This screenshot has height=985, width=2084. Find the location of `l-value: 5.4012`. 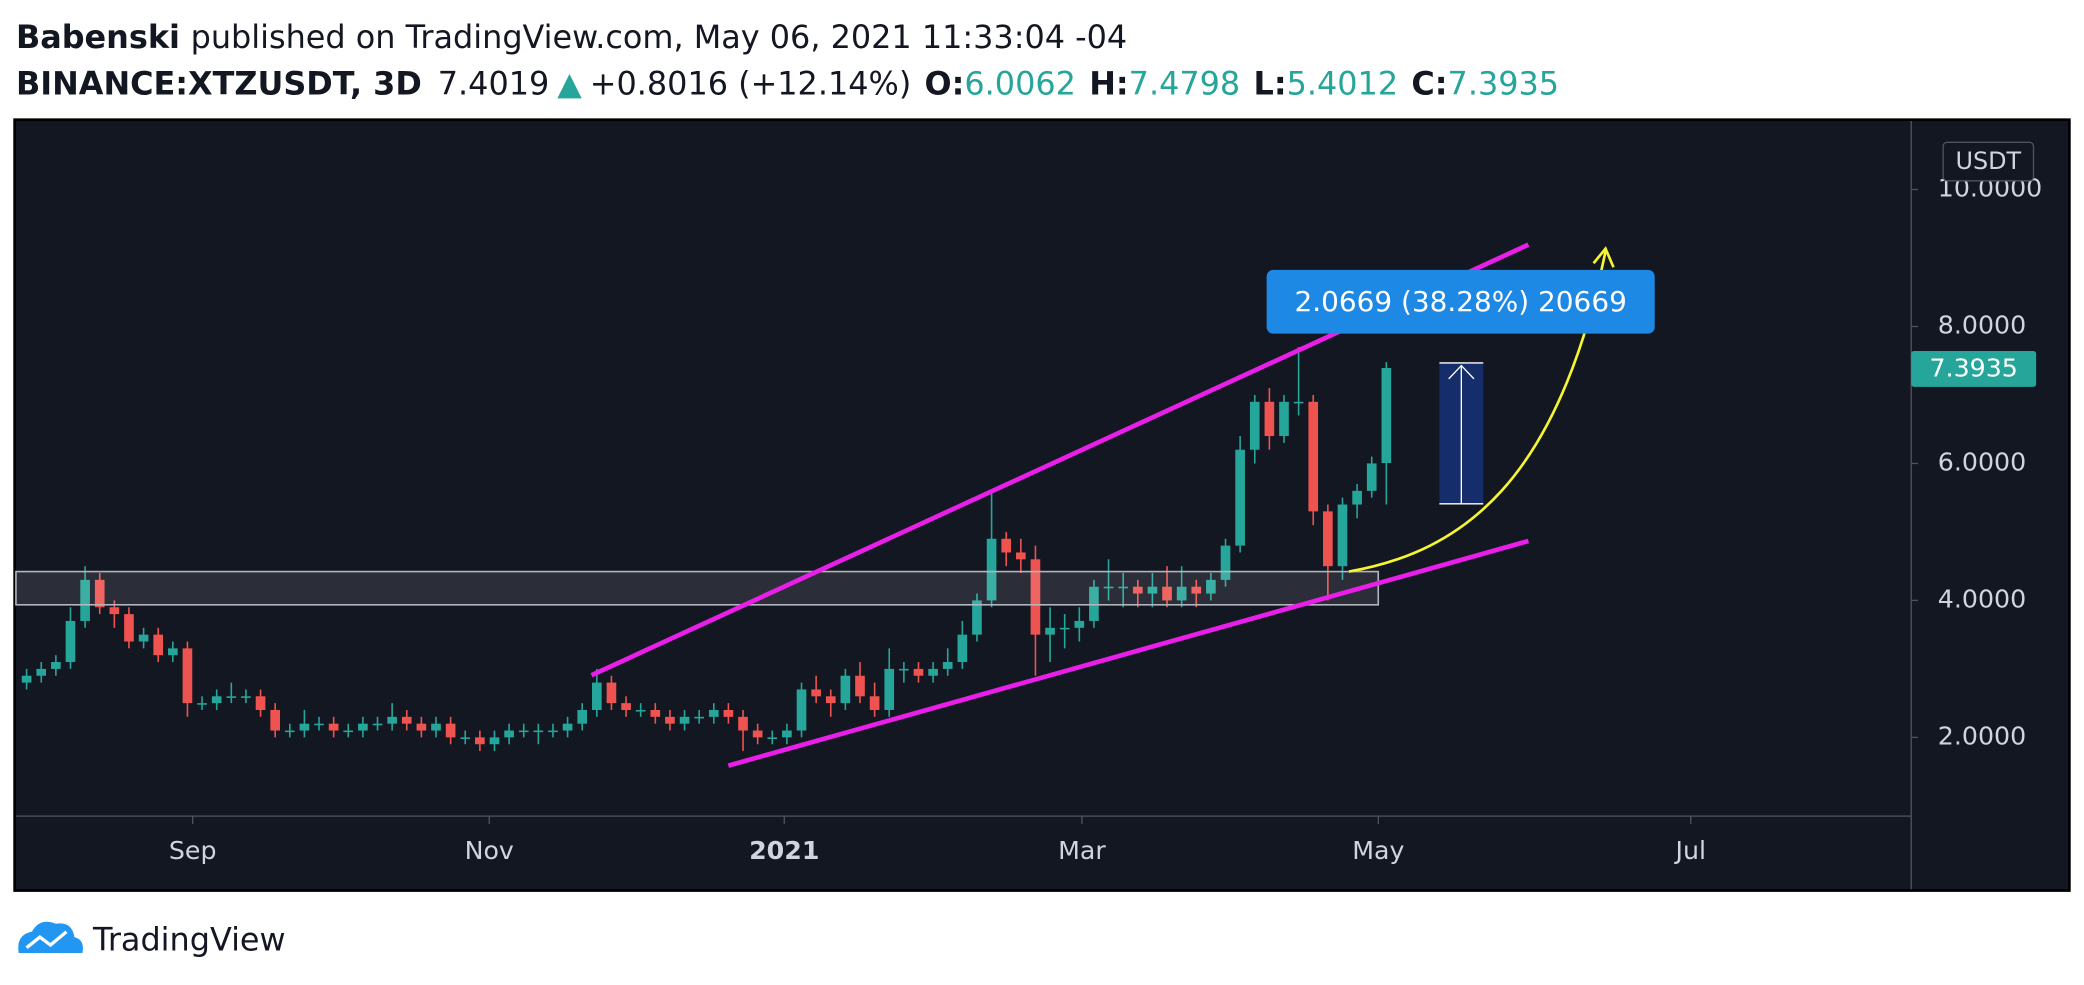

l-value: 5.4012 is located at coordinates (1343, 83).